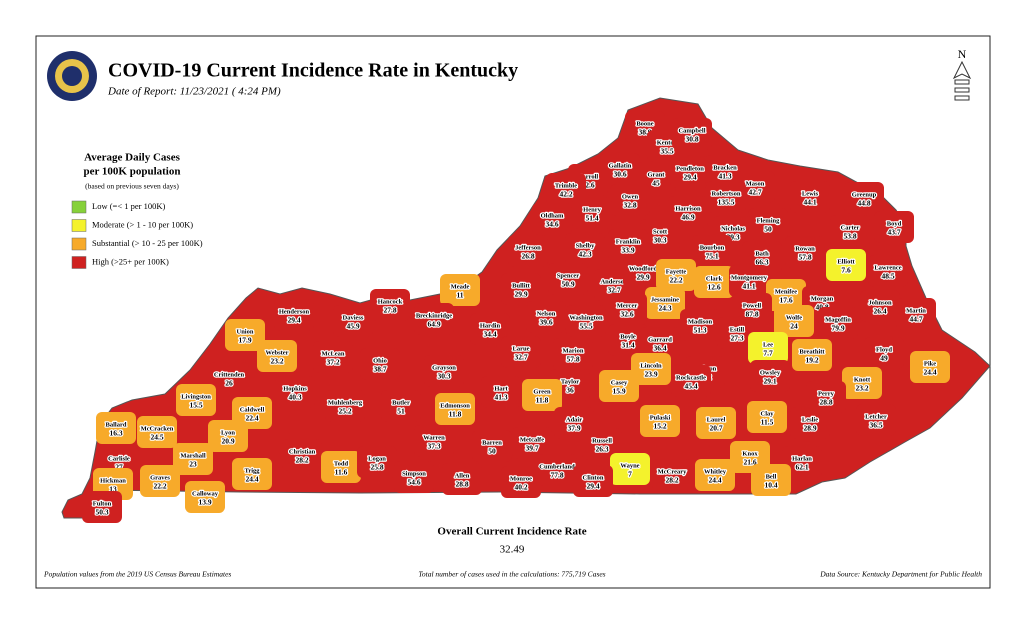 The height and width of the screenshot is (622, 1024). Describe the element at coordinates (613, 290) in the screenshot. I see `county-value: 32.7` at that location.